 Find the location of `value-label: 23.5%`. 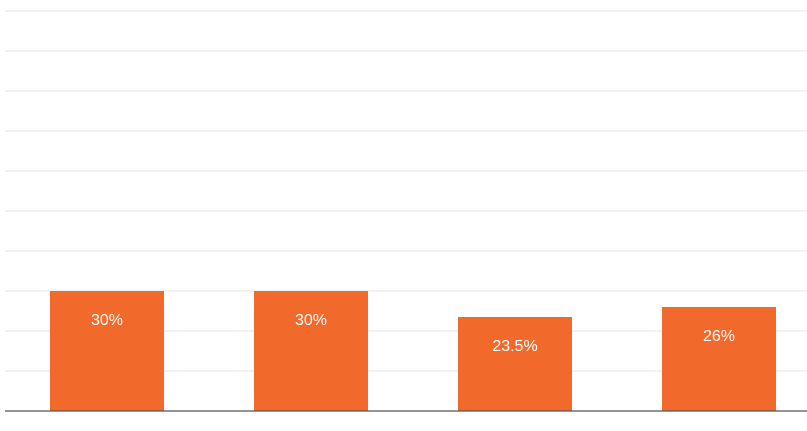

value-label: 23.5% is located at coordinates (514, 346).